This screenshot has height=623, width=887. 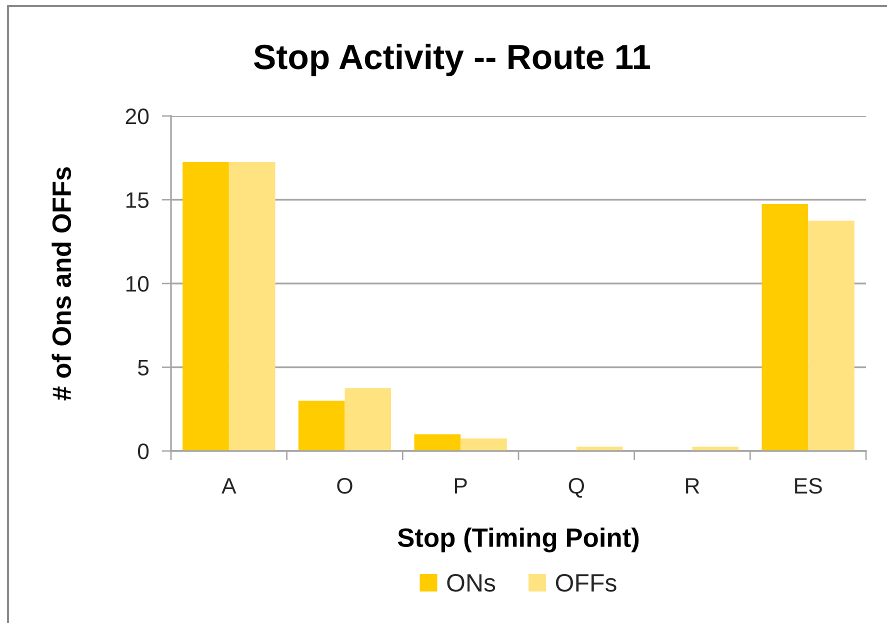 What do you see at coordinates (137, 284) in the screenshot?
I see `y-tick-label: 10` at bounding box center [137, 284].